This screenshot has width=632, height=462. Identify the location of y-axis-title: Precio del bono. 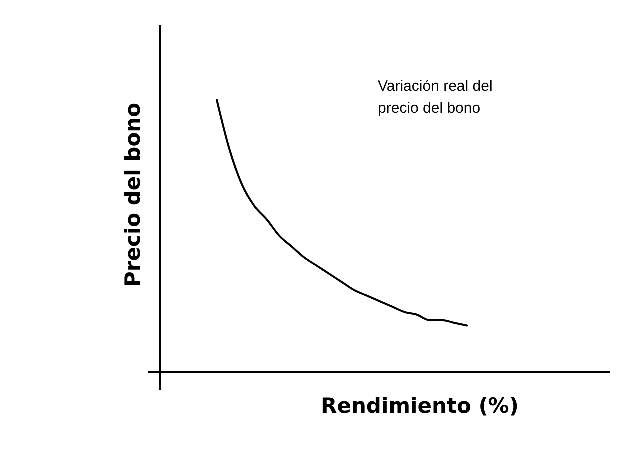
(133, 195).